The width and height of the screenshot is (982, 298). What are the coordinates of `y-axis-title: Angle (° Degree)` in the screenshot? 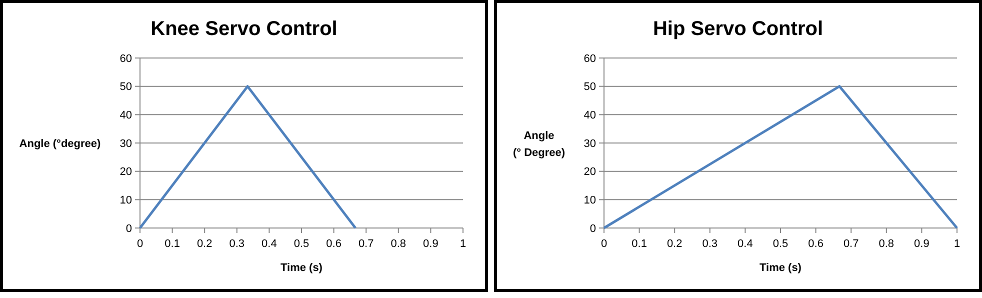 It's located at (539, 144).